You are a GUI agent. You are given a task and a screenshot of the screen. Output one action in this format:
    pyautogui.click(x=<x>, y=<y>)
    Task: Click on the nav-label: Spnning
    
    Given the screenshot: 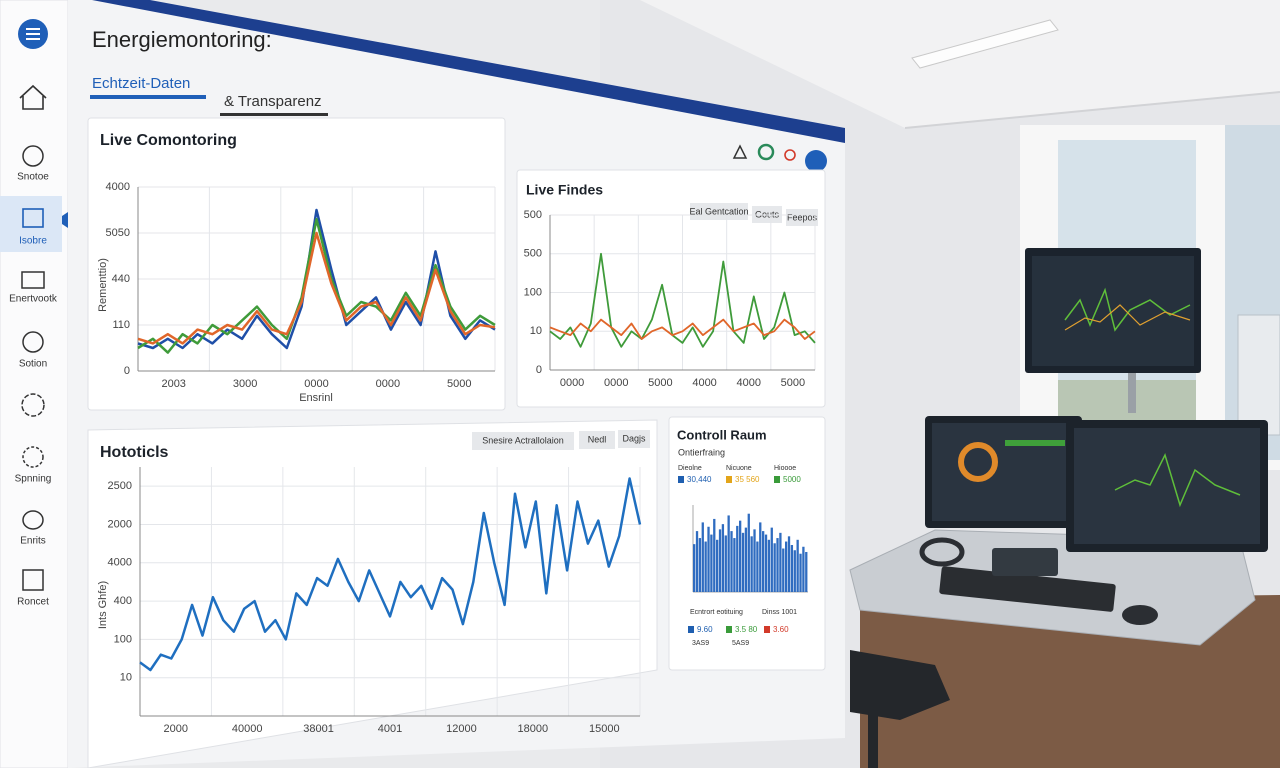 What is the action you would take?
    pyautogui.click(x=33, y=479)
    